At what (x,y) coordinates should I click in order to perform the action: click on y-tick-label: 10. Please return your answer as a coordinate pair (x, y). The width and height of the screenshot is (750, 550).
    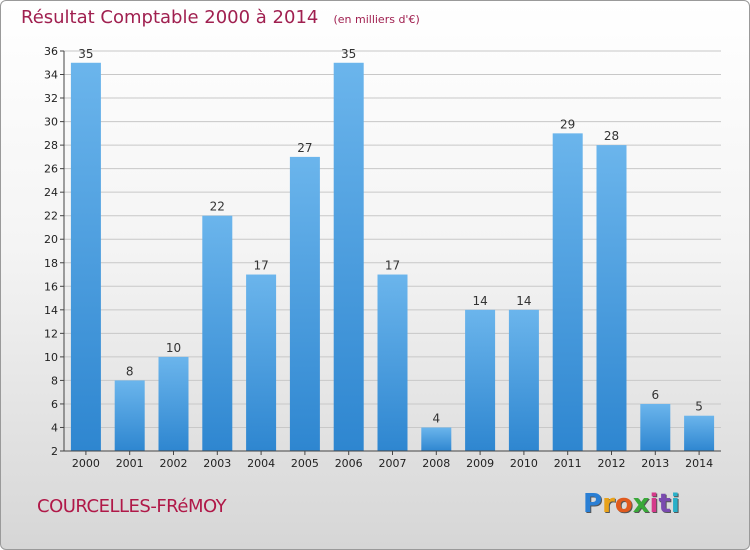
    Looking at the image, I should click on (51, 357).